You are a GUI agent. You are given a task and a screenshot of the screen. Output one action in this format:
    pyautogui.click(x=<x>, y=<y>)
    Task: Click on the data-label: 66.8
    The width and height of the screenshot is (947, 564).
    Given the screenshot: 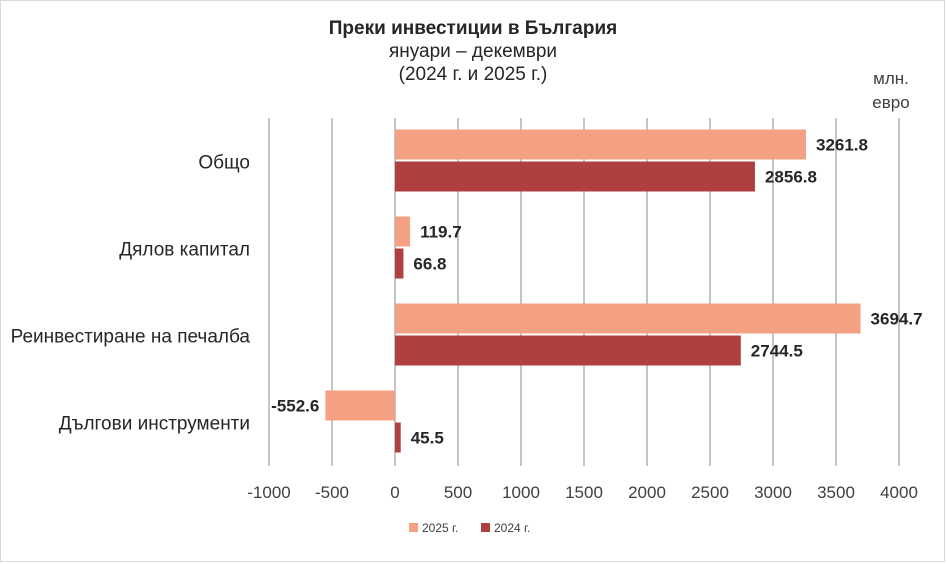 What is the action you would take?
    pyautogui.click(x=429, y=264)
    